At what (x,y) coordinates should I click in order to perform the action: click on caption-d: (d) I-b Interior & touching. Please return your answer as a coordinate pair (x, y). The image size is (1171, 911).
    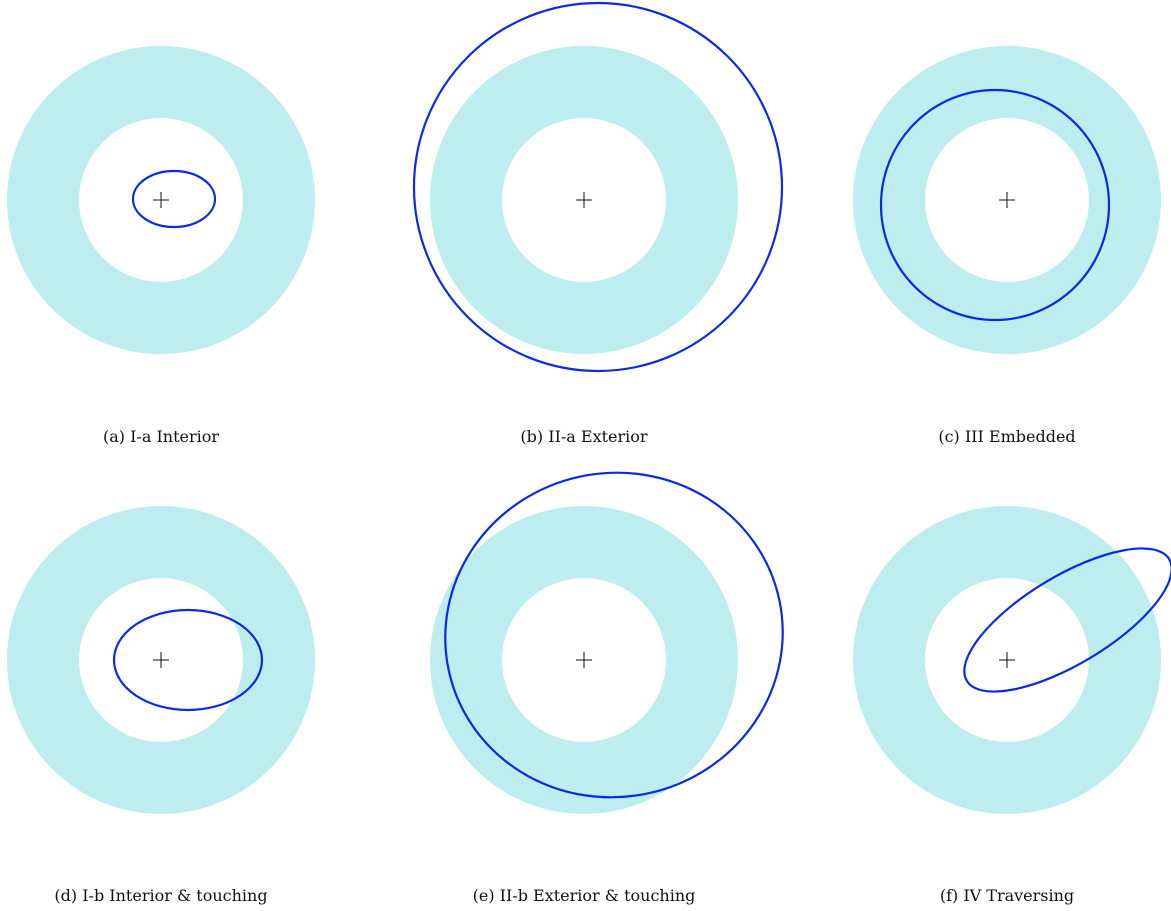
    Looking at the image, I should click on (161, 895).